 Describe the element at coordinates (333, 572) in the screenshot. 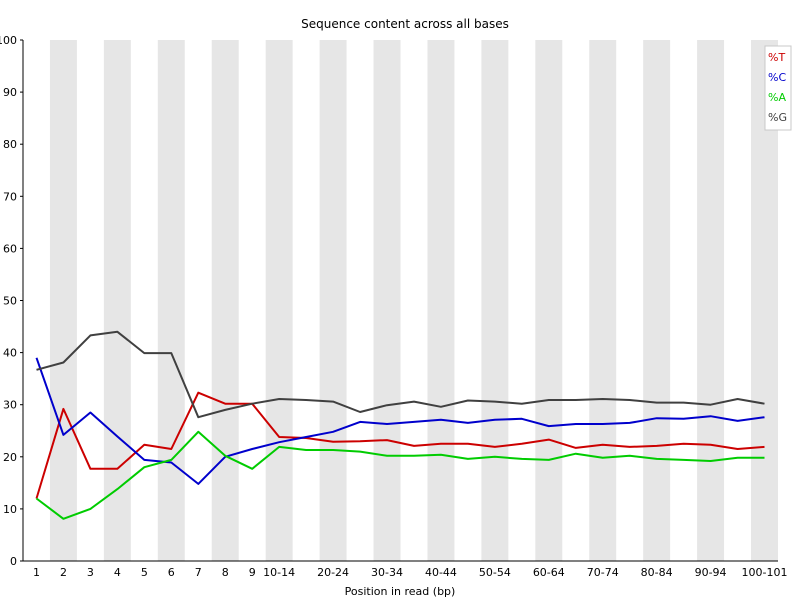

I see `x-tick-label: 20-24` at that location.